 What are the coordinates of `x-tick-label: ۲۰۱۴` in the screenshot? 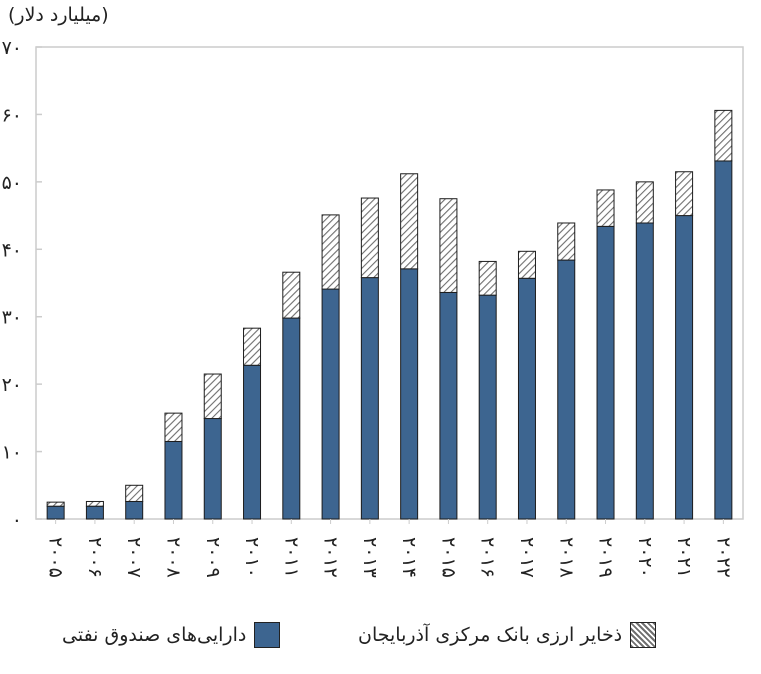 It's located at (409, 557).